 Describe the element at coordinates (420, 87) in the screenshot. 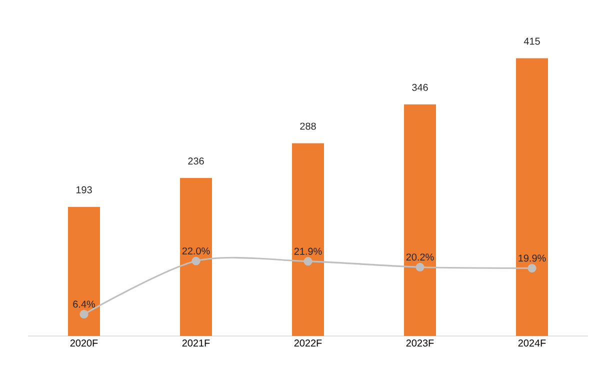

I see `data-label: 346` at that location.